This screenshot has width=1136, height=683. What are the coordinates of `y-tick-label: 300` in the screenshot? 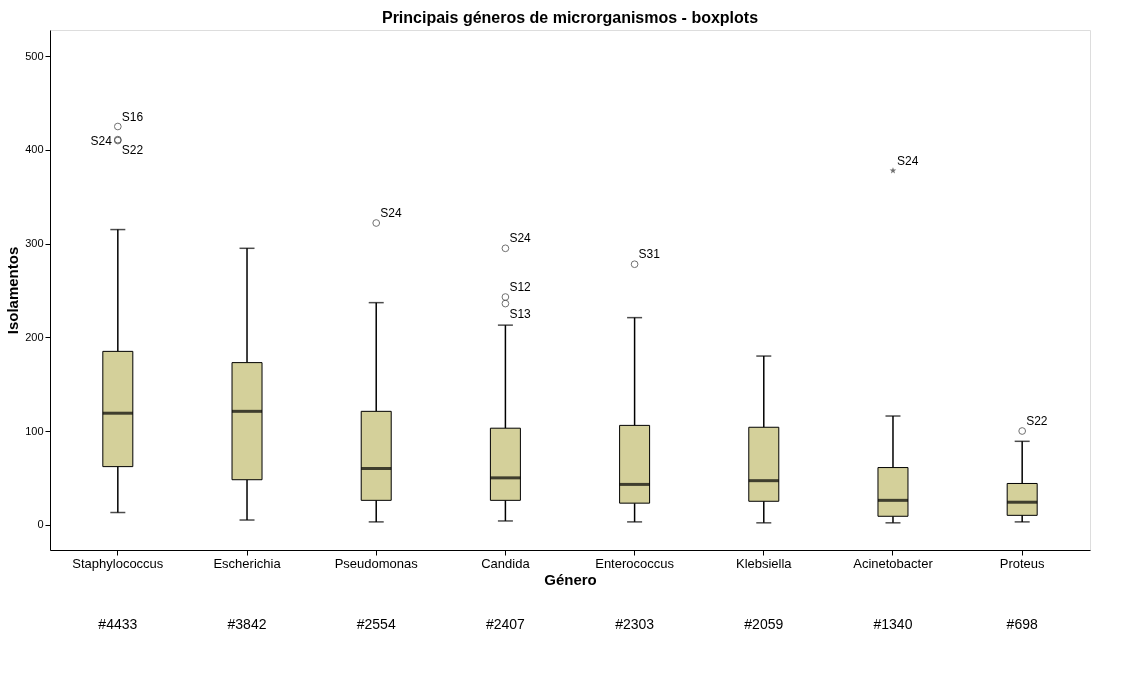 It's located at (34, 243).